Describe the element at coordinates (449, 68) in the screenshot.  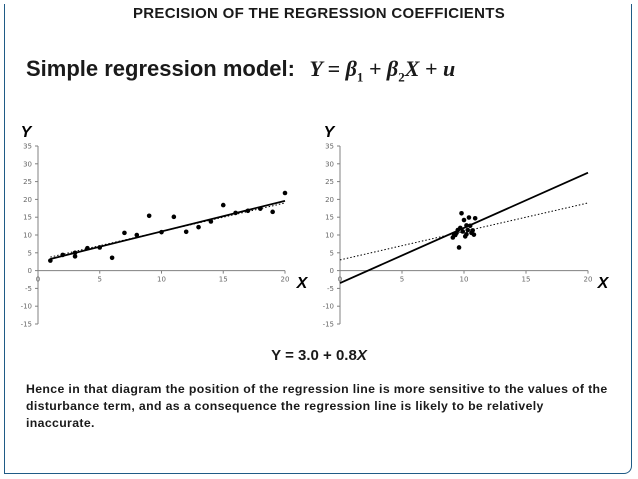
I see `eq-u: u` at that location.